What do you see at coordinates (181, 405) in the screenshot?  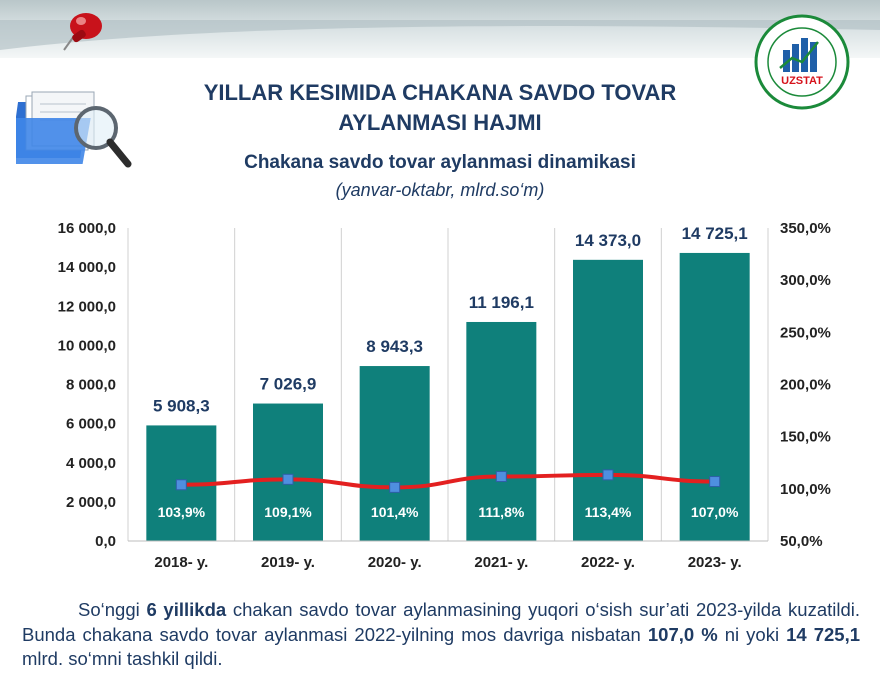 I see `bar-value-label: 5 908,3` at bounding box center [181, 405].